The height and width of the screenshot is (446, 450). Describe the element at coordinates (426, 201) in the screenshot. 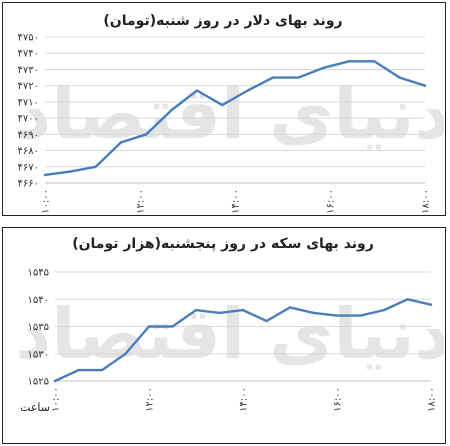

I see `dollar-x-tick-label: ۱۸:۰۰` at that location.